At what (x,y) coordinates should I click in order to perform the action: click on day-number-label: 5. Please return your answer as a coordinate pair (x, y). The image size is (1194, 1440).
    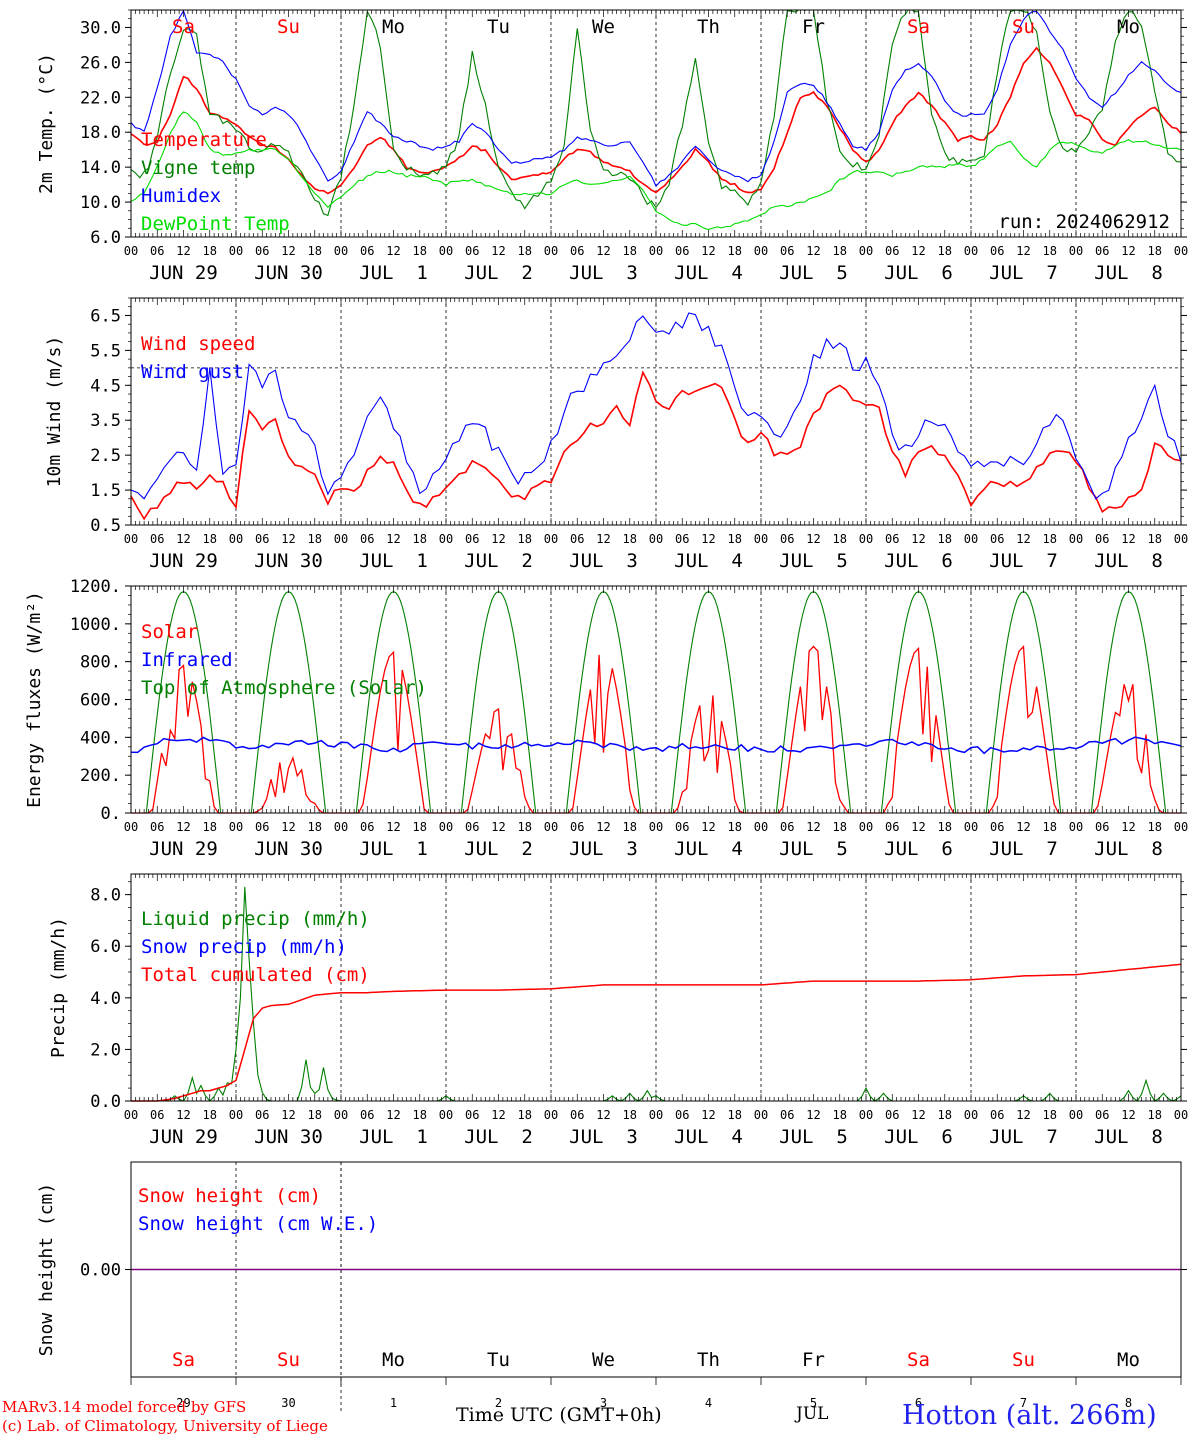
    Looking at the image, I should click on (813, 1403).